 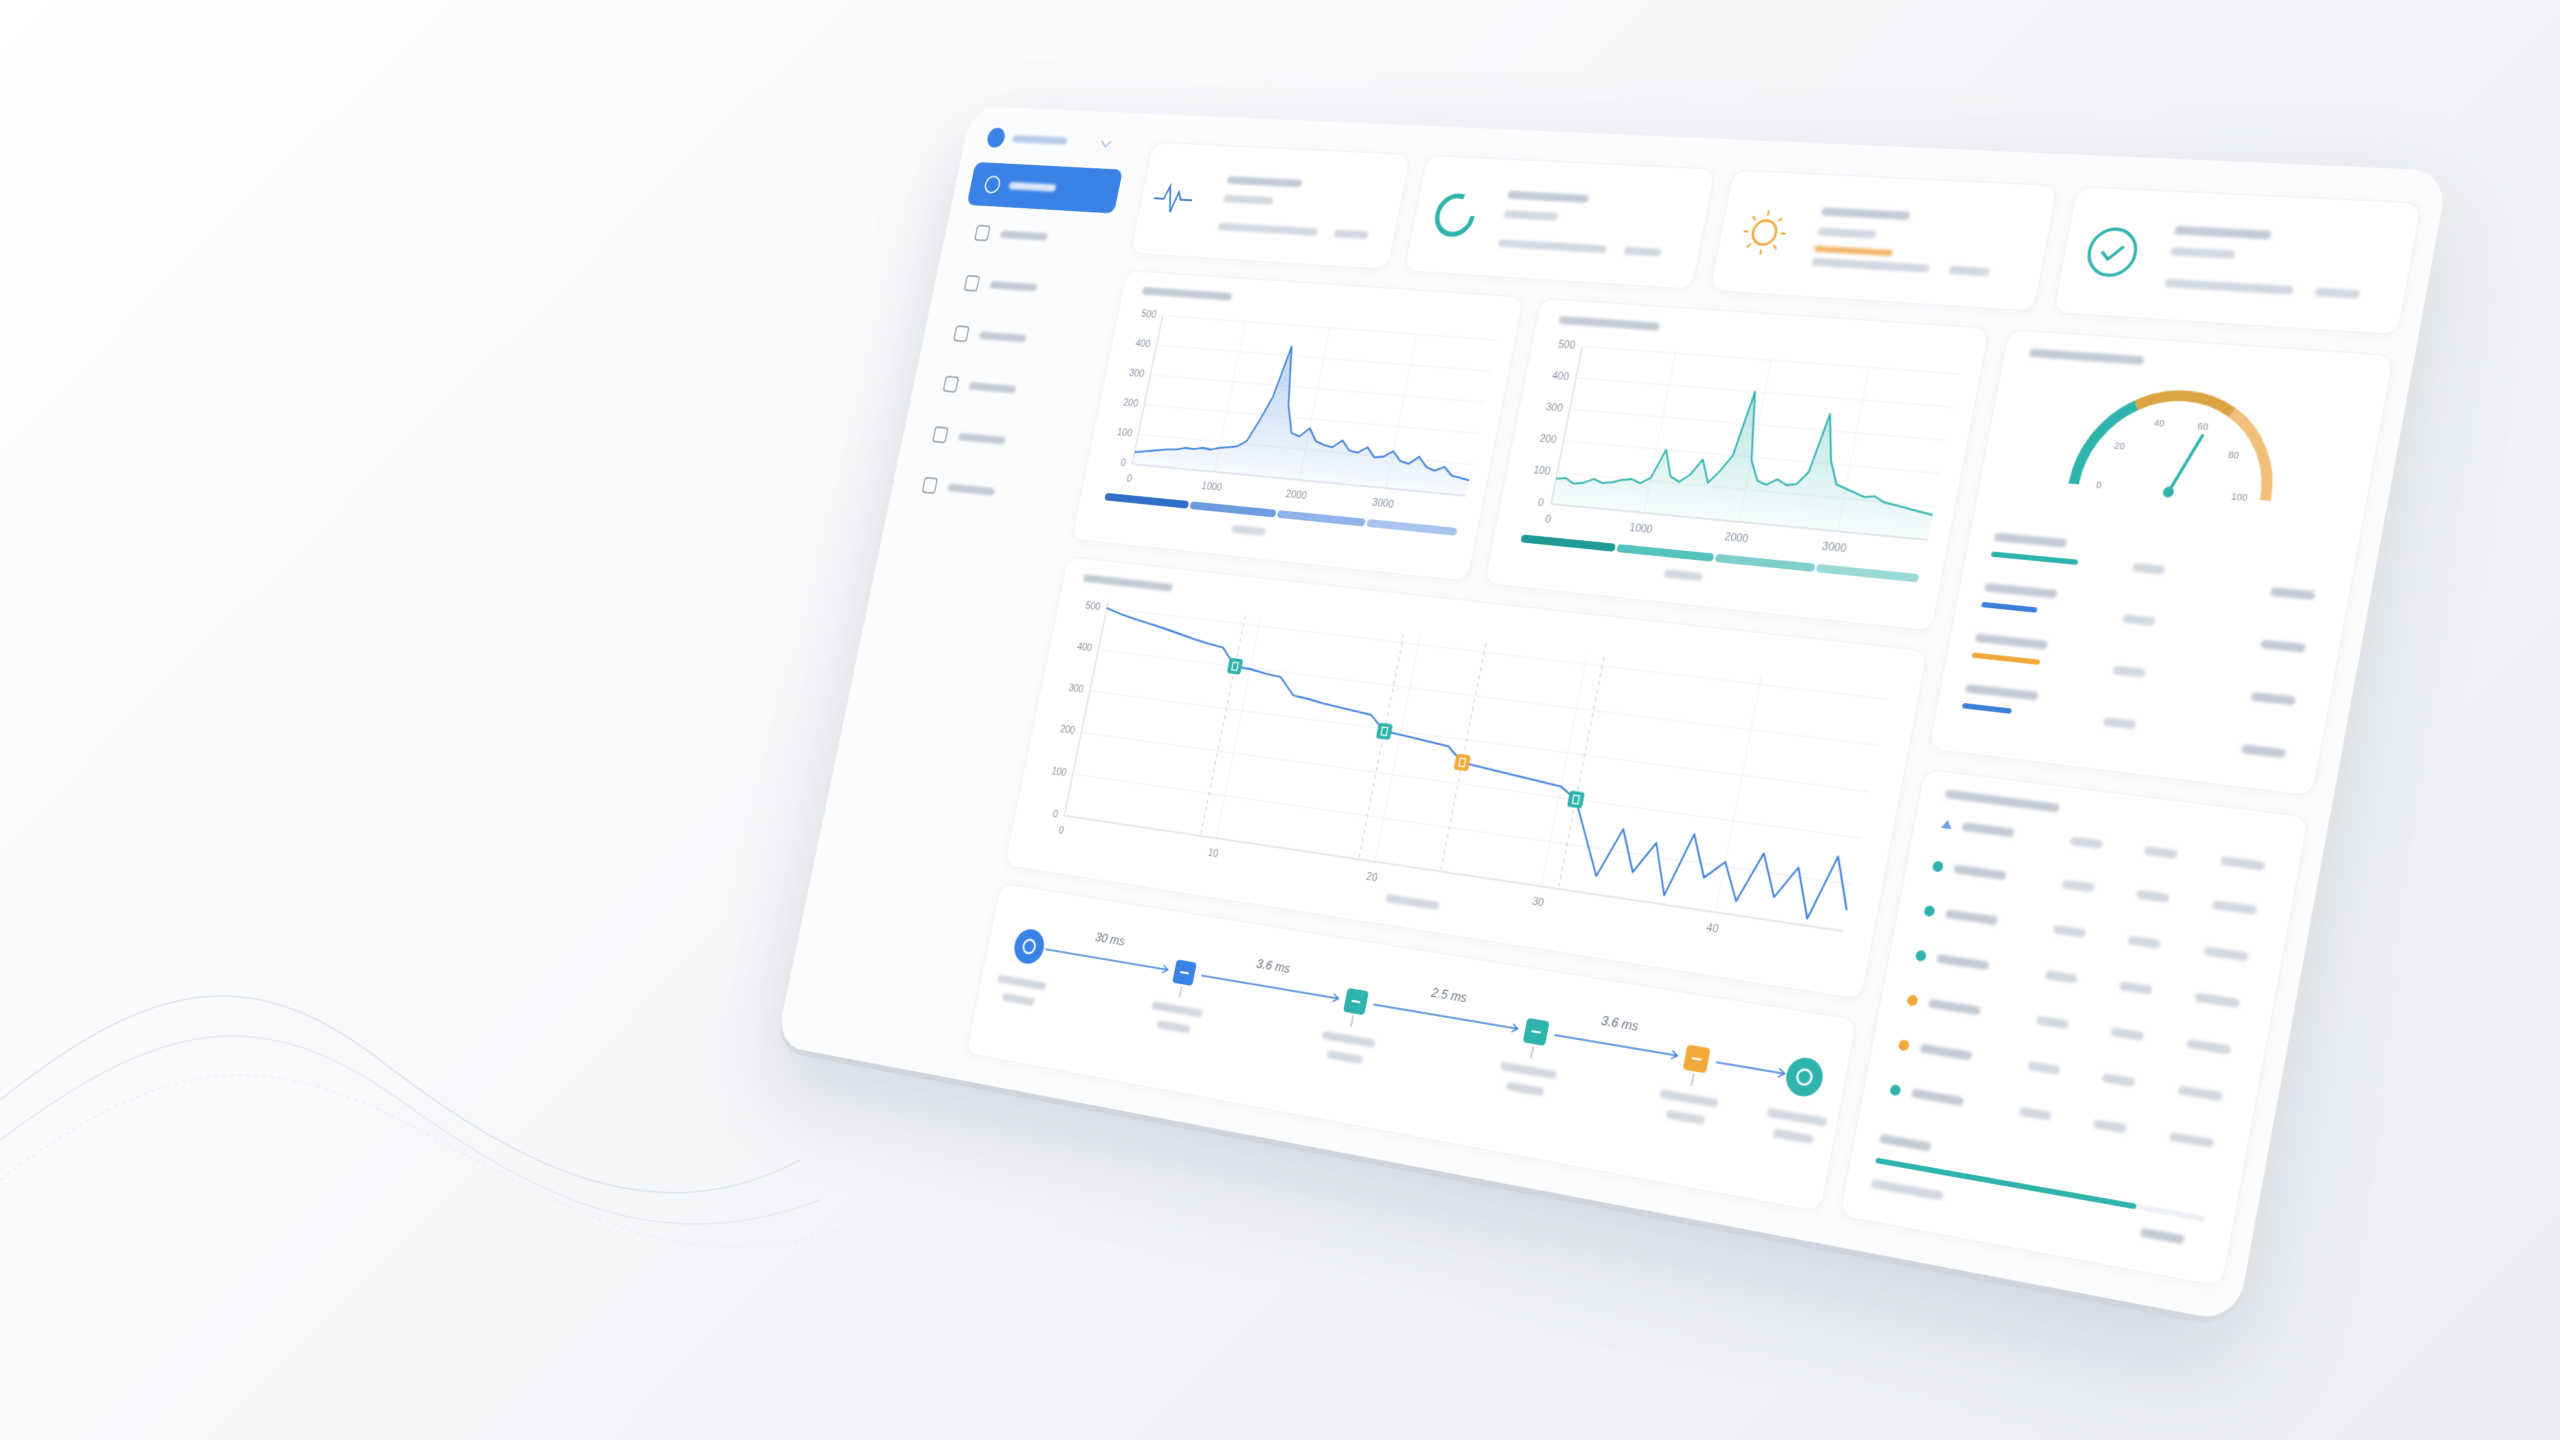 I want to click on ring-icon, so click(x=1455, y=215).